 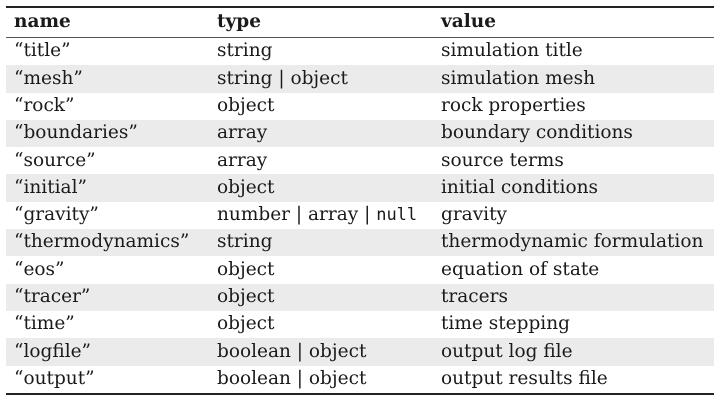 I want to click on cell-name: “gravity”, so click(x=56, y=215).